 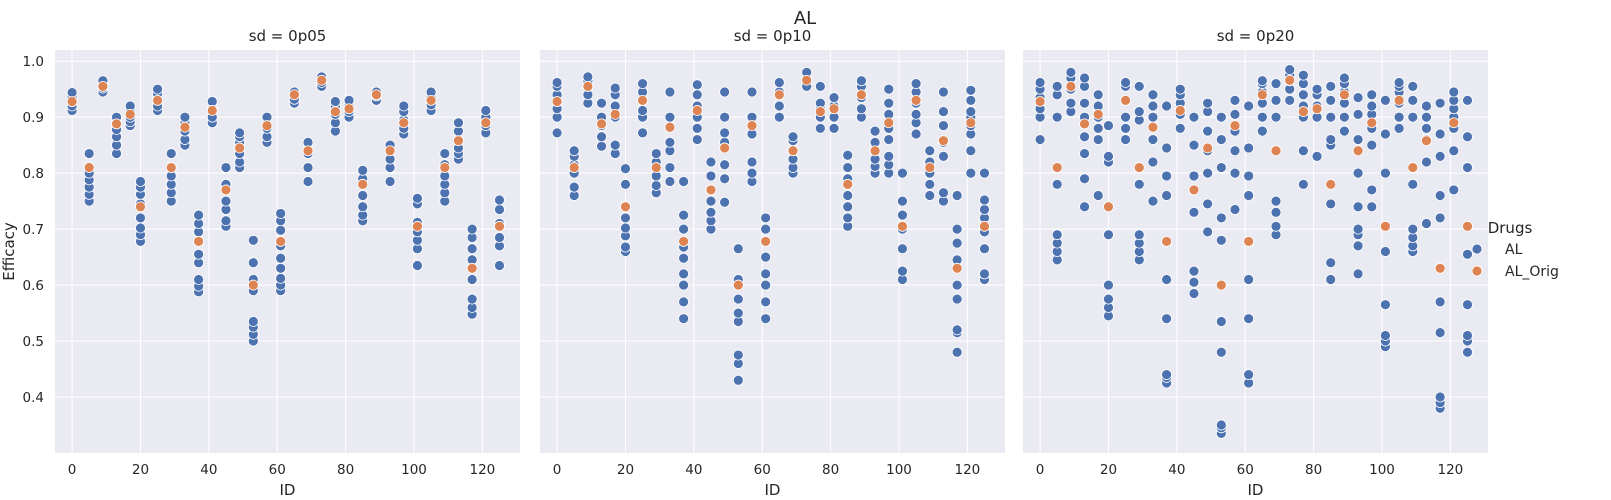 What do you see at coordinates (277, 470) in the screenshot?
I see `x-tick-label: 60` at bounding box center [277, 470].